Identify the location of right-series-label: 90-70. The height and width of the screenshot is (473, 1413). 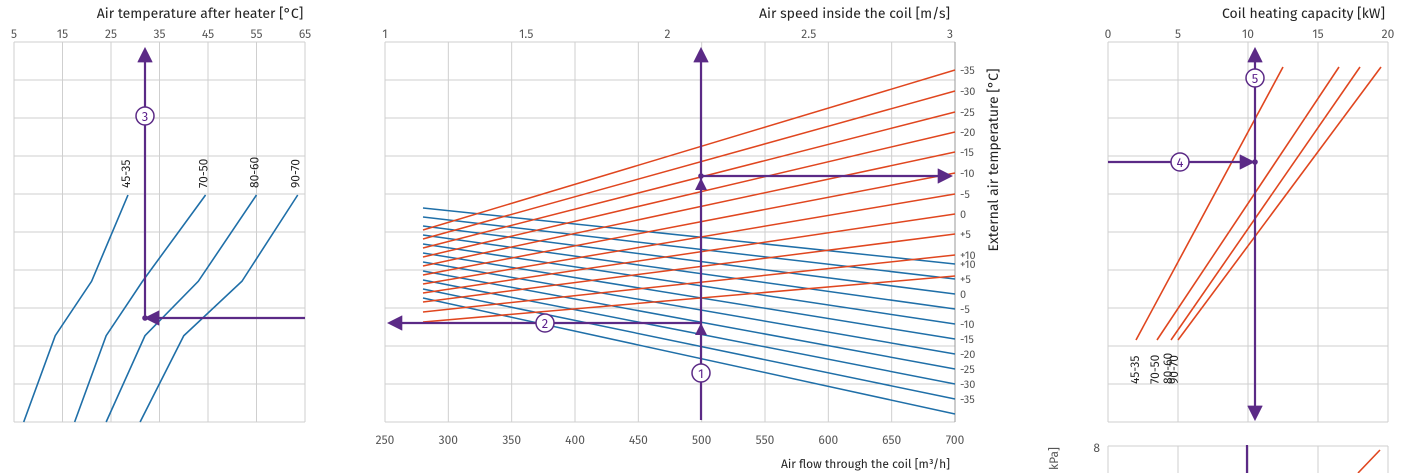
(1175, 369).